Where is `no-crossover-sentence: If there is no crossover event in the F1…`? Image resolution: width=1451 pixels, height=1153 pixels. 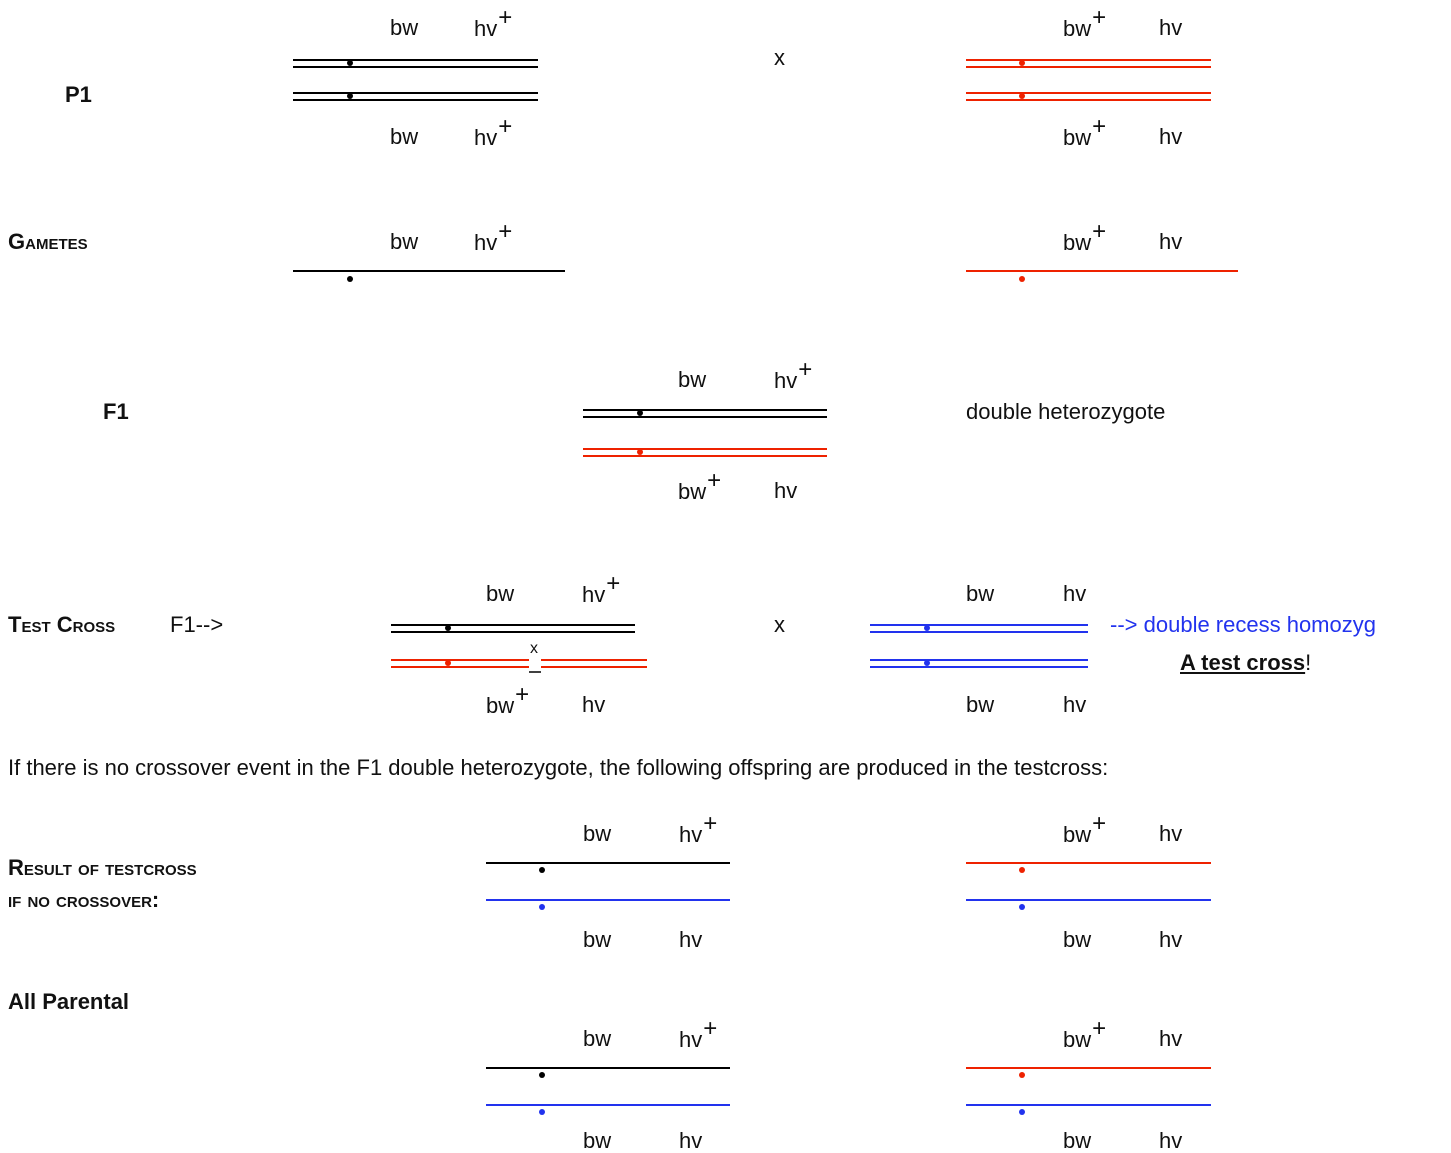
no-crossover-sentence: If there is no crossover event in the F1… is located at coordinates (558, 767).